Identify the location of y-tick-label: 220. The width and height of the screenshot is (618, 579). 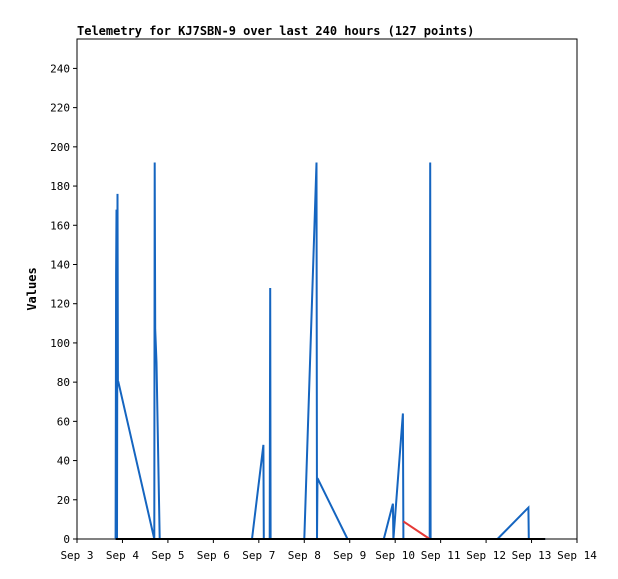
(60, 108).